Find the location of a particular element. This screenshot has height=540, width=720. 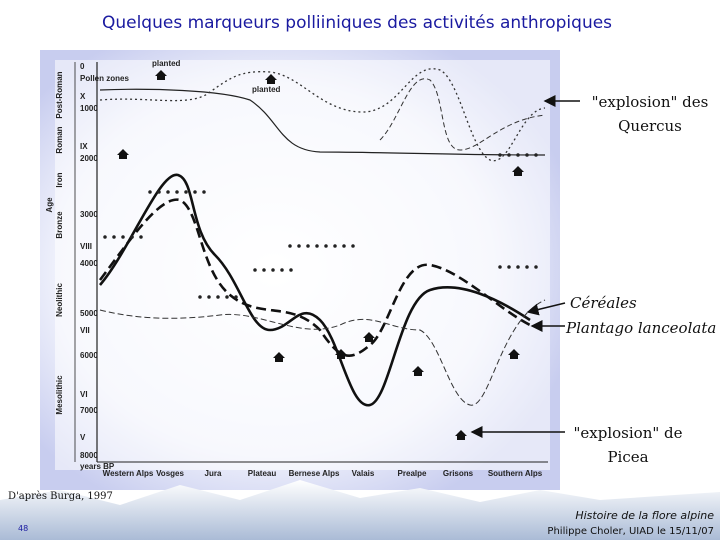

age-label: 8000 is located at coordinates (89, 455).